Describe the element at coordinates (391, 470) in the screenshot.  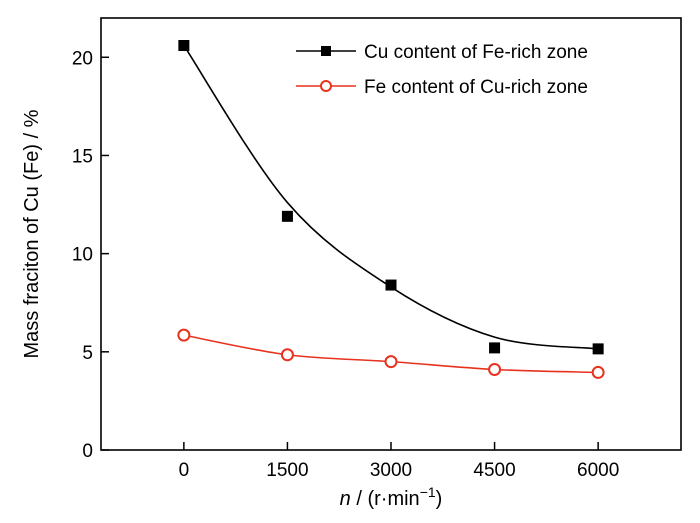
I see `x-tick-label: 3000` at that location.